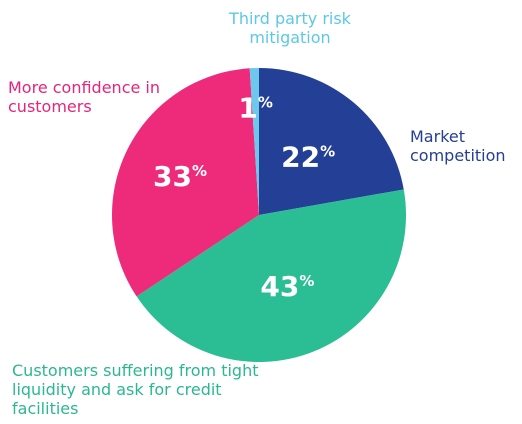  I want to click on value-label: 1%, so click(255, 108).